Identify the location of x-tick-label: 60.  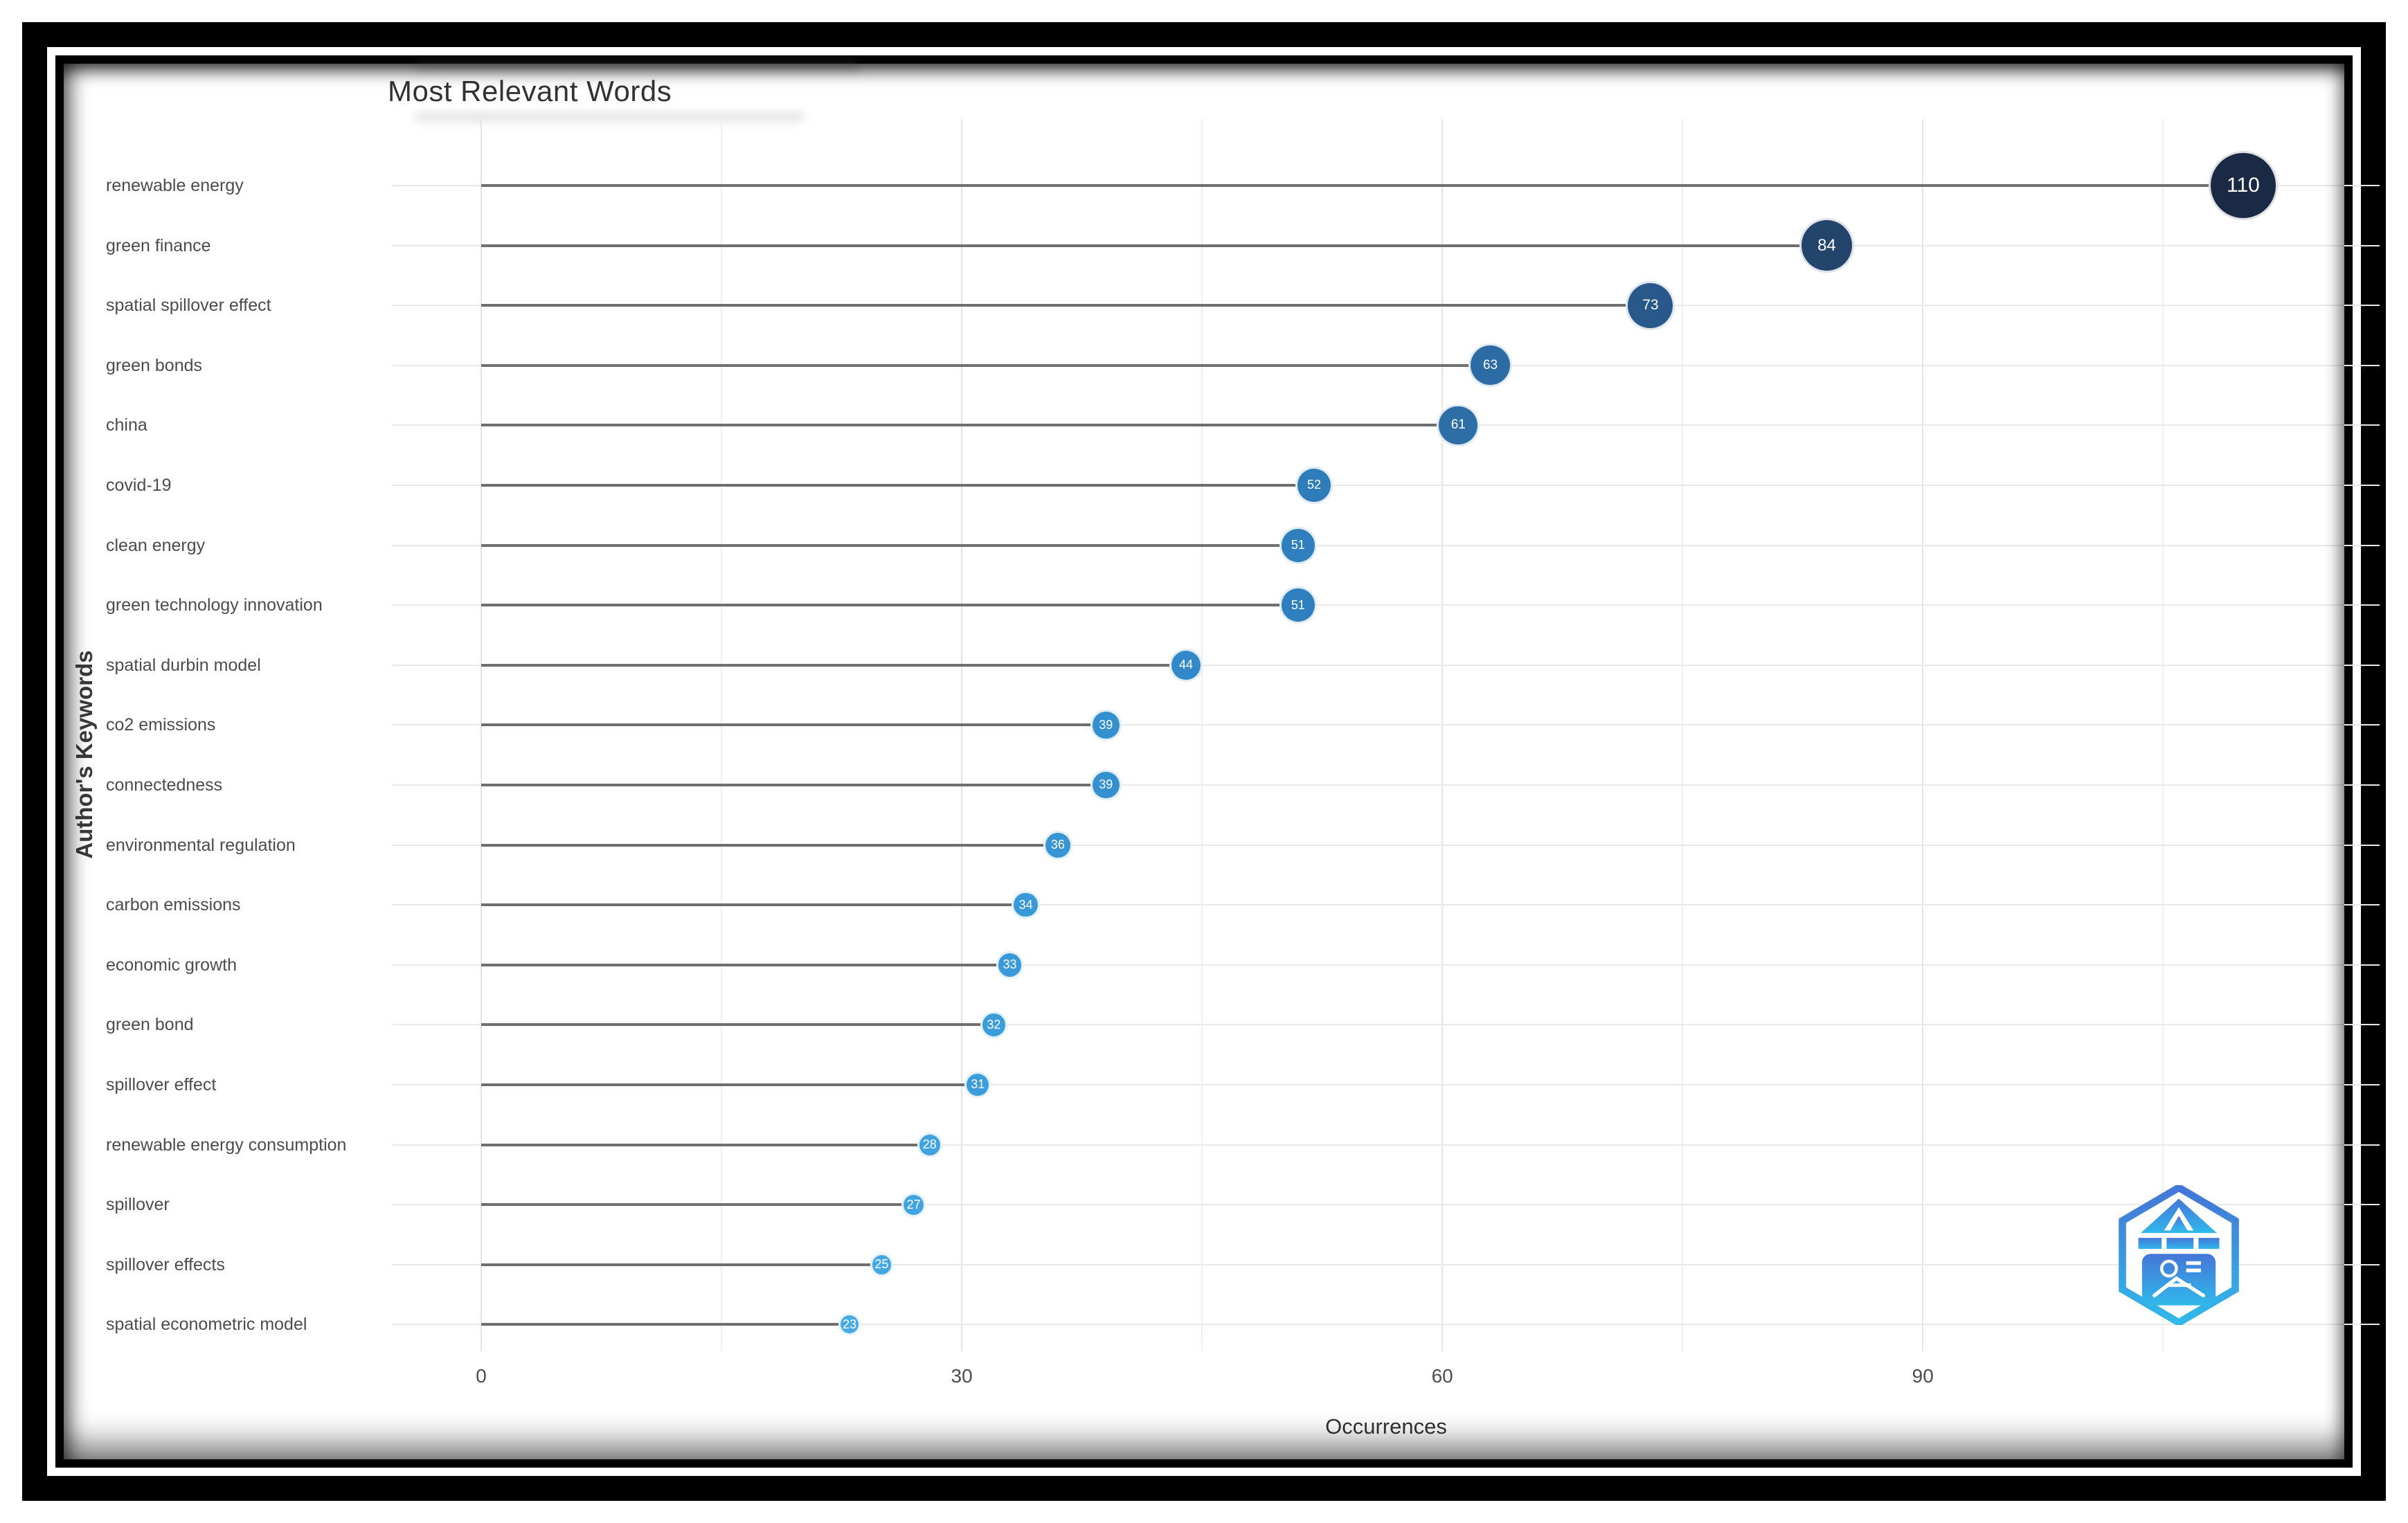
(1442, 1376).